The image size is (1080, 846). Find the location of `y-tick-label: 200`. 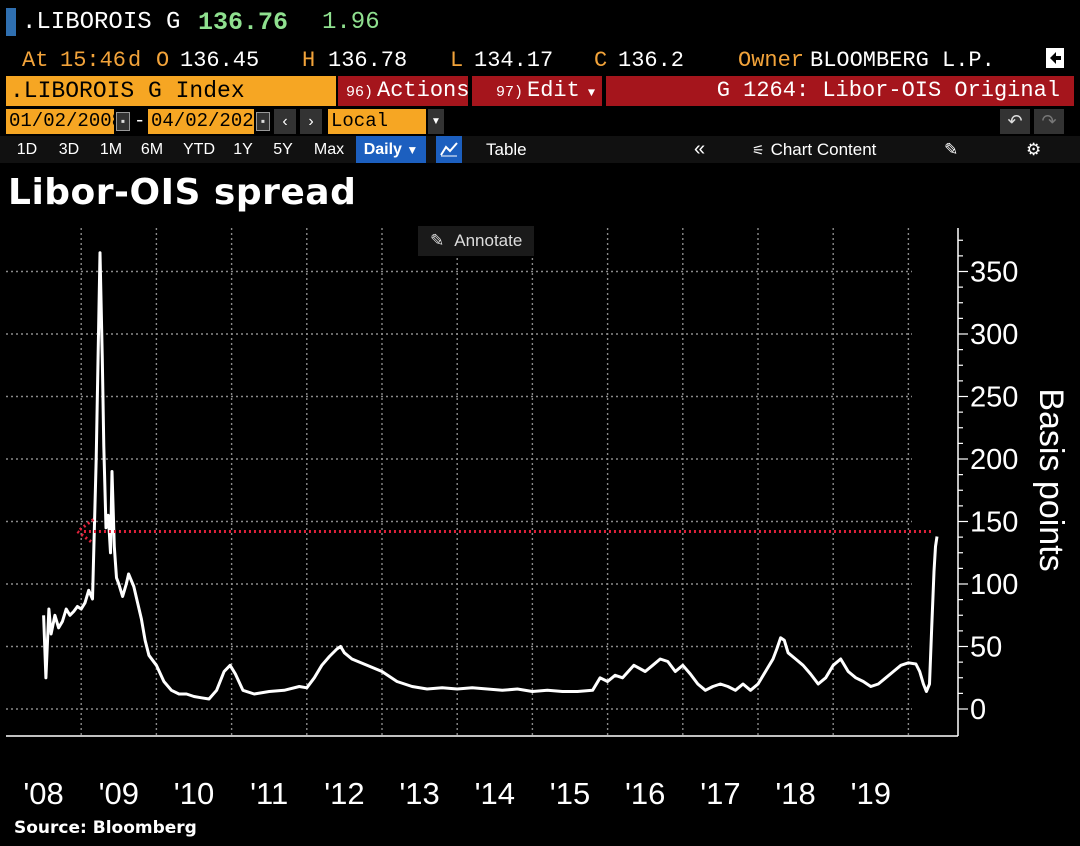

y-tick-label: 200 is located at coordinates (994, 460).